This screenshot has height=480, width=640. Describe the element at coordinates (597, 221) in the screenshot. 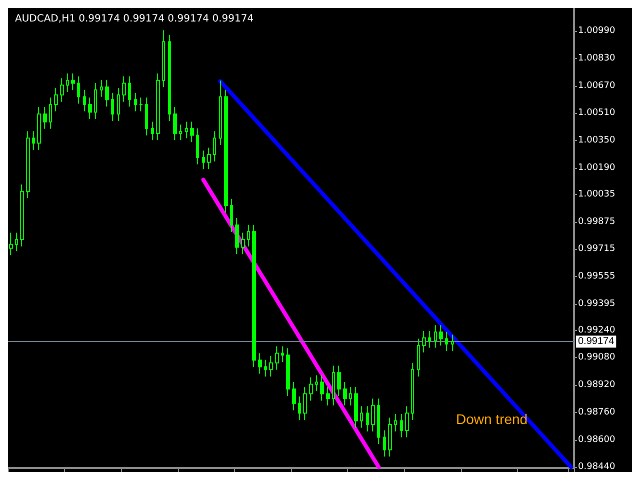

I see `y-tick-label: 0.99875` at that location.